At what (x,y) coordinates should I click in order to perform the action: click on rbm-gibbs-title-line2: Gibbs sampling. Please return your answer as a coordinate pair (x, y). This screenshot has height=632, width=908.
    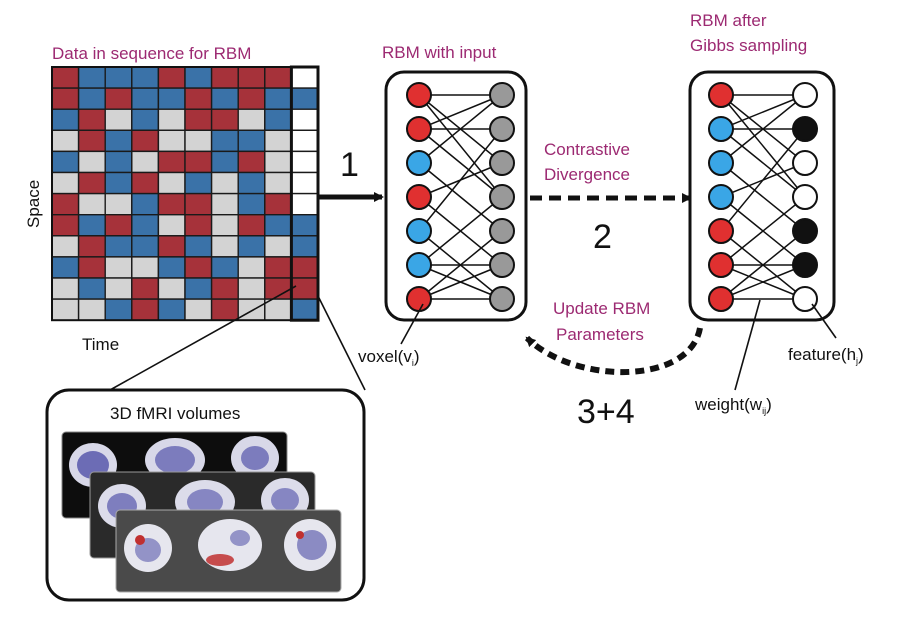
    Looking at the image, I should click on (748, 45).